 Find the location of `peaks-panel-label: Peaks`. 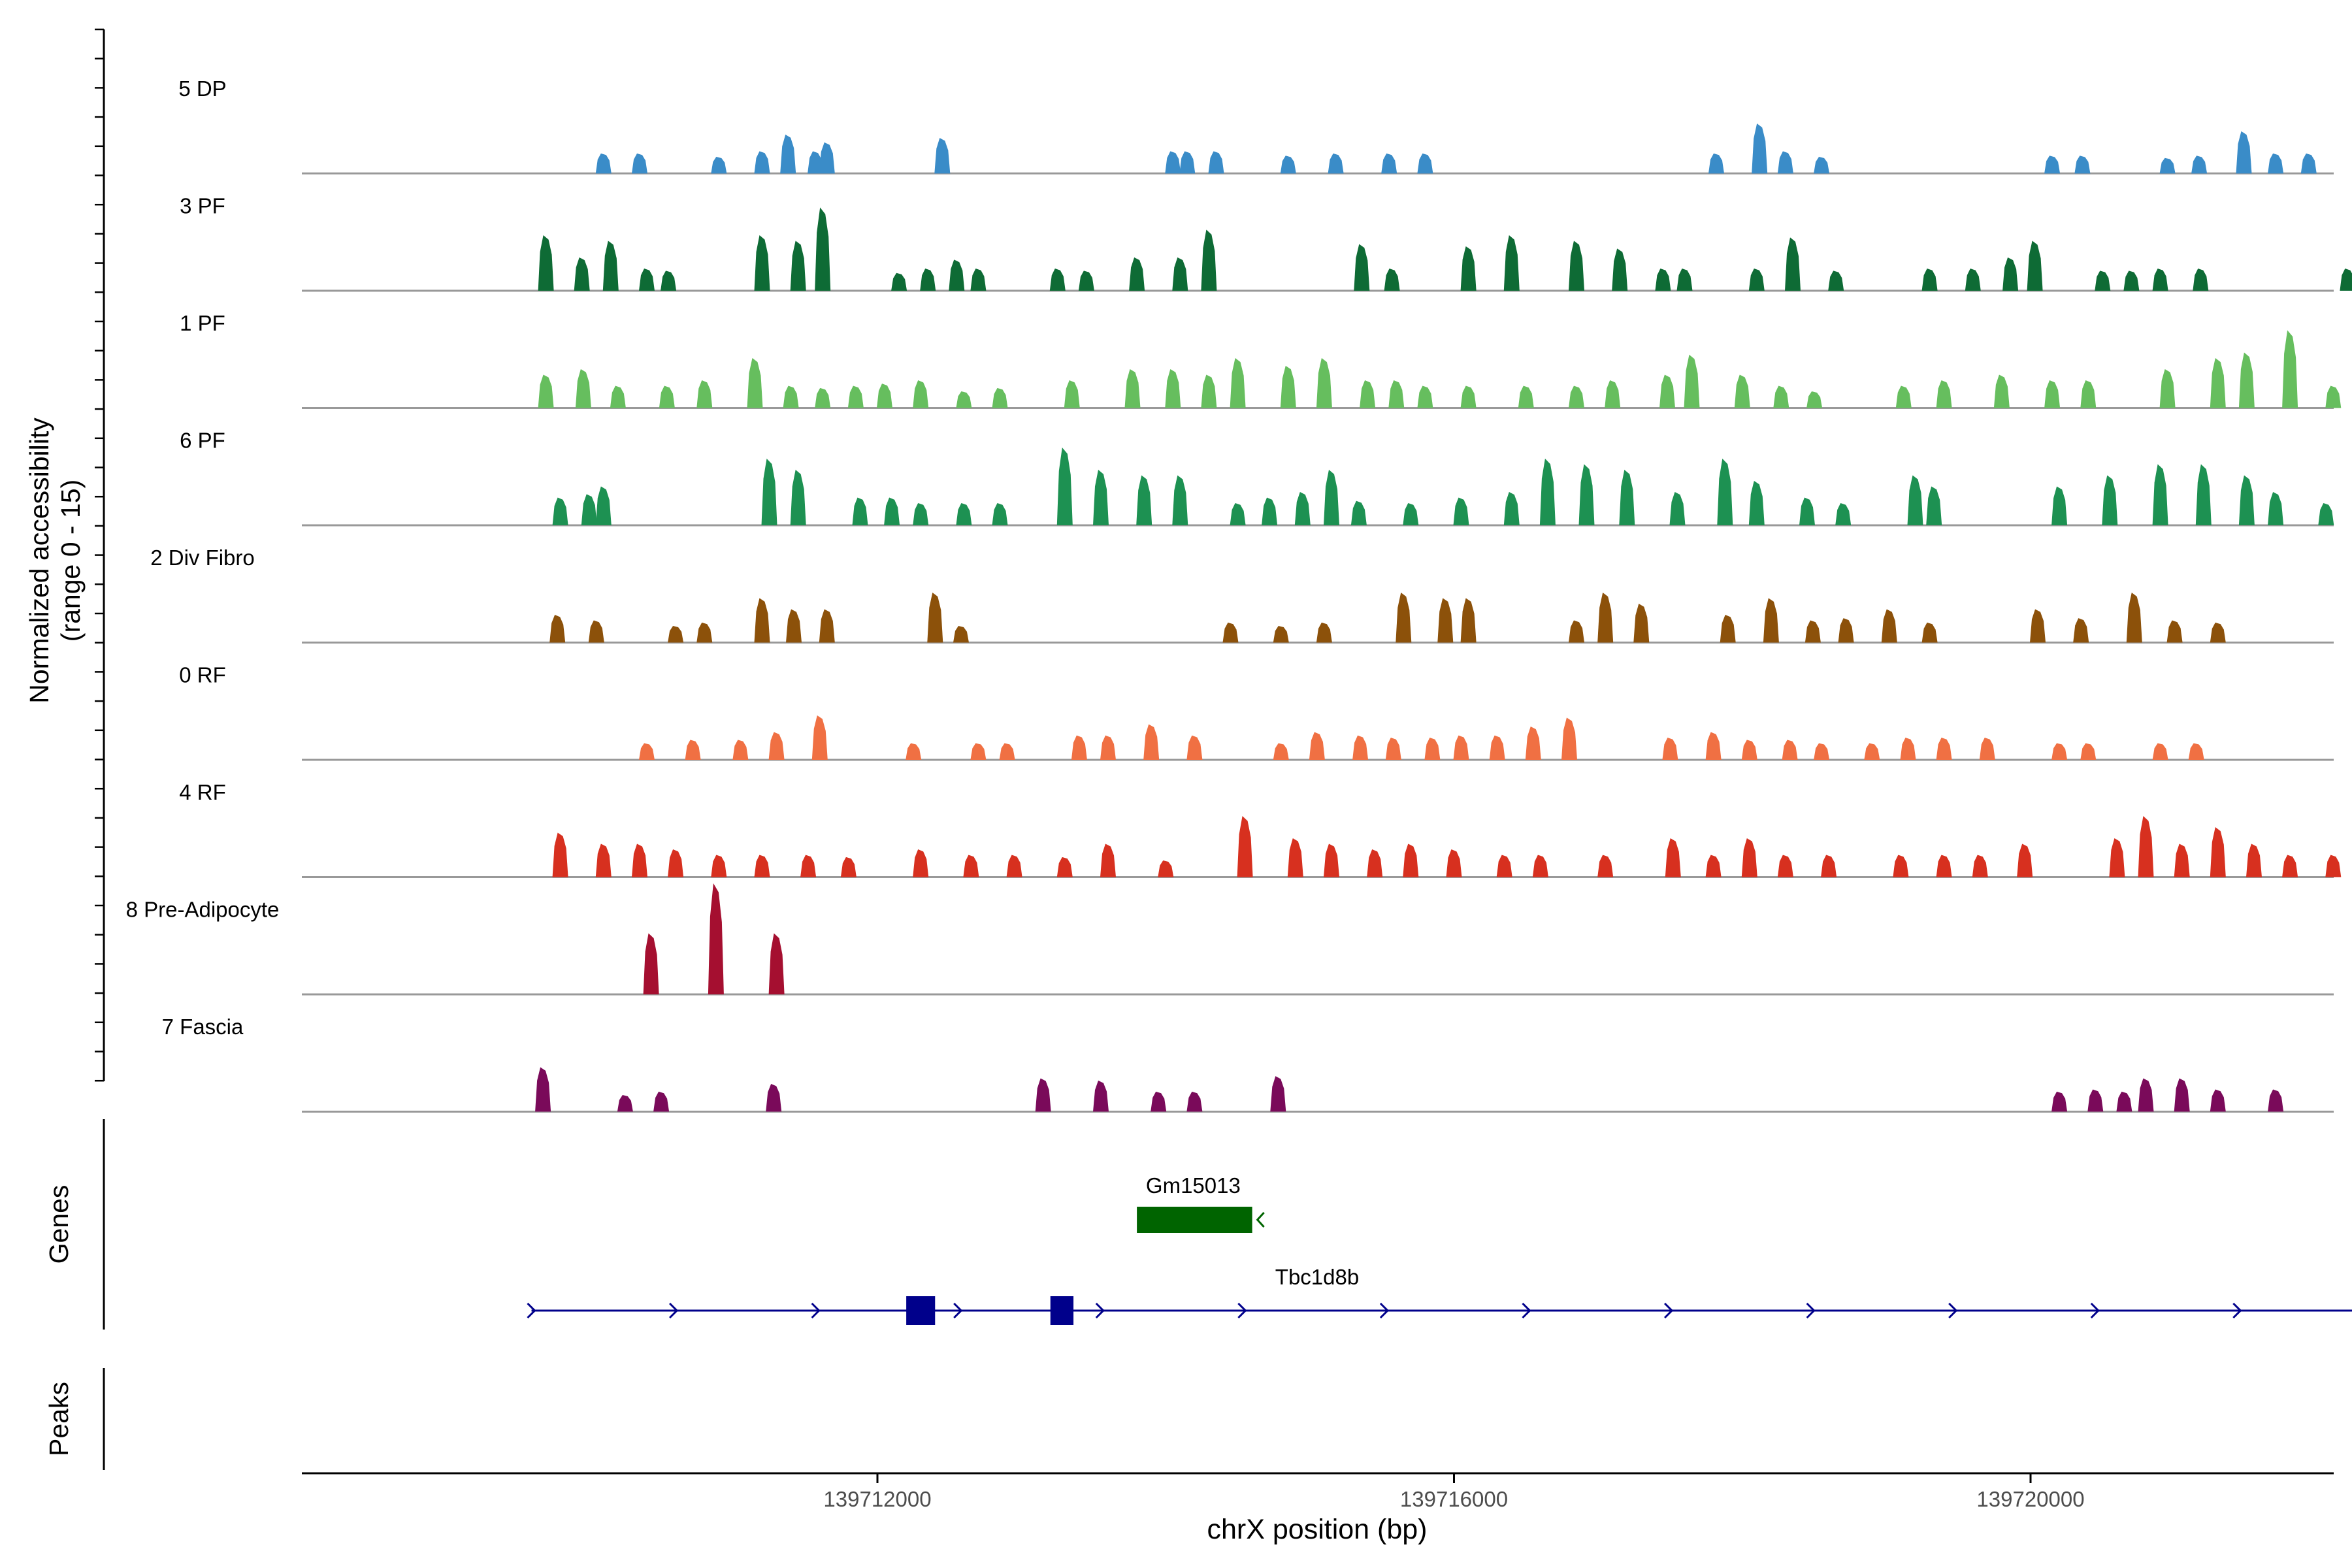

peaks-panel-label: Peaks is located at coordinates (59, 1419).